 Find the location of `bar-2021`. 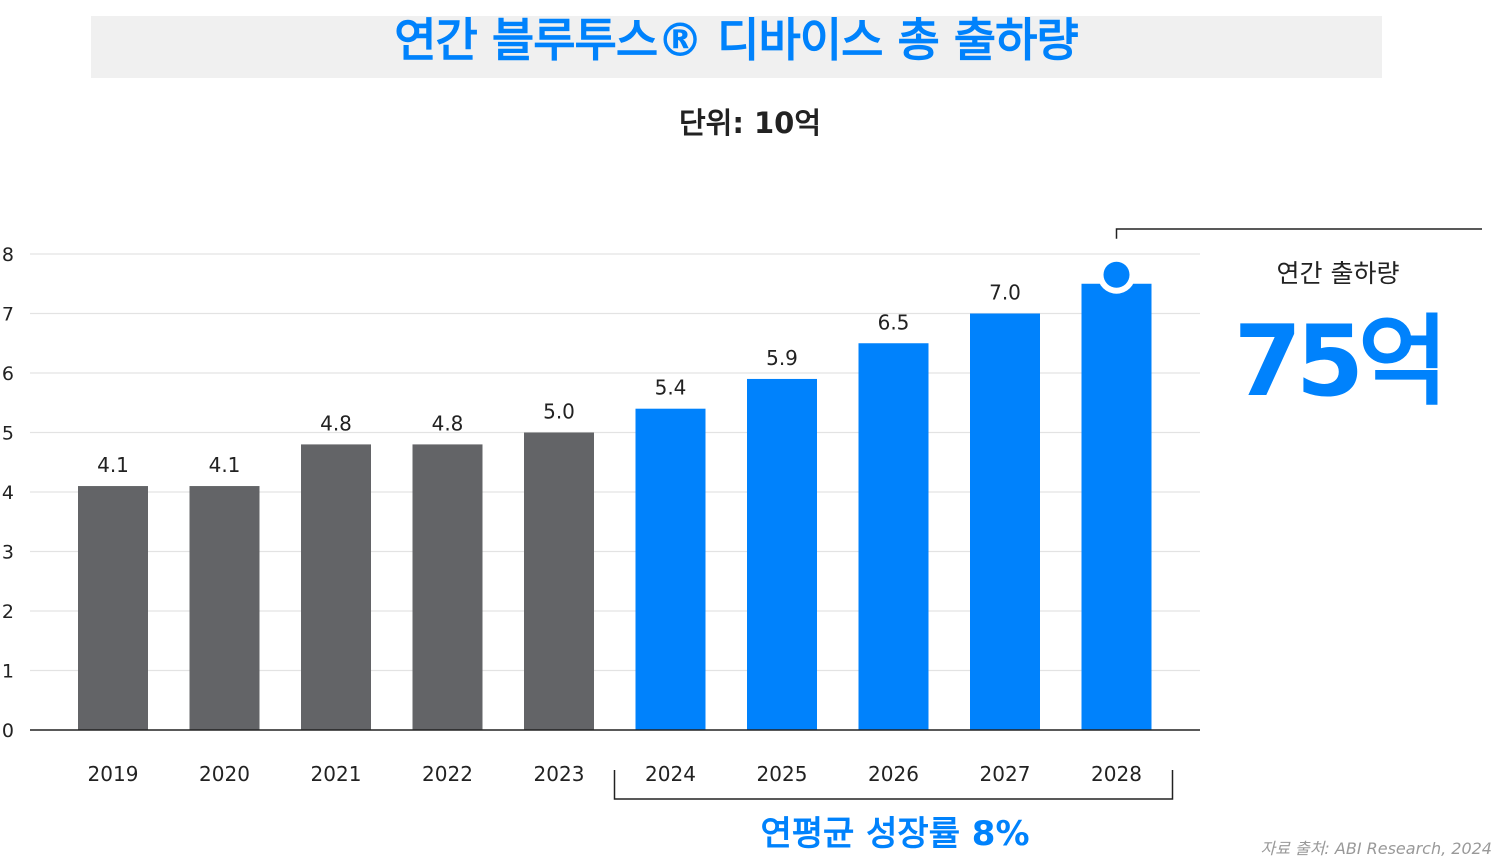

bar-2021 is located at coordinates (336, 587).